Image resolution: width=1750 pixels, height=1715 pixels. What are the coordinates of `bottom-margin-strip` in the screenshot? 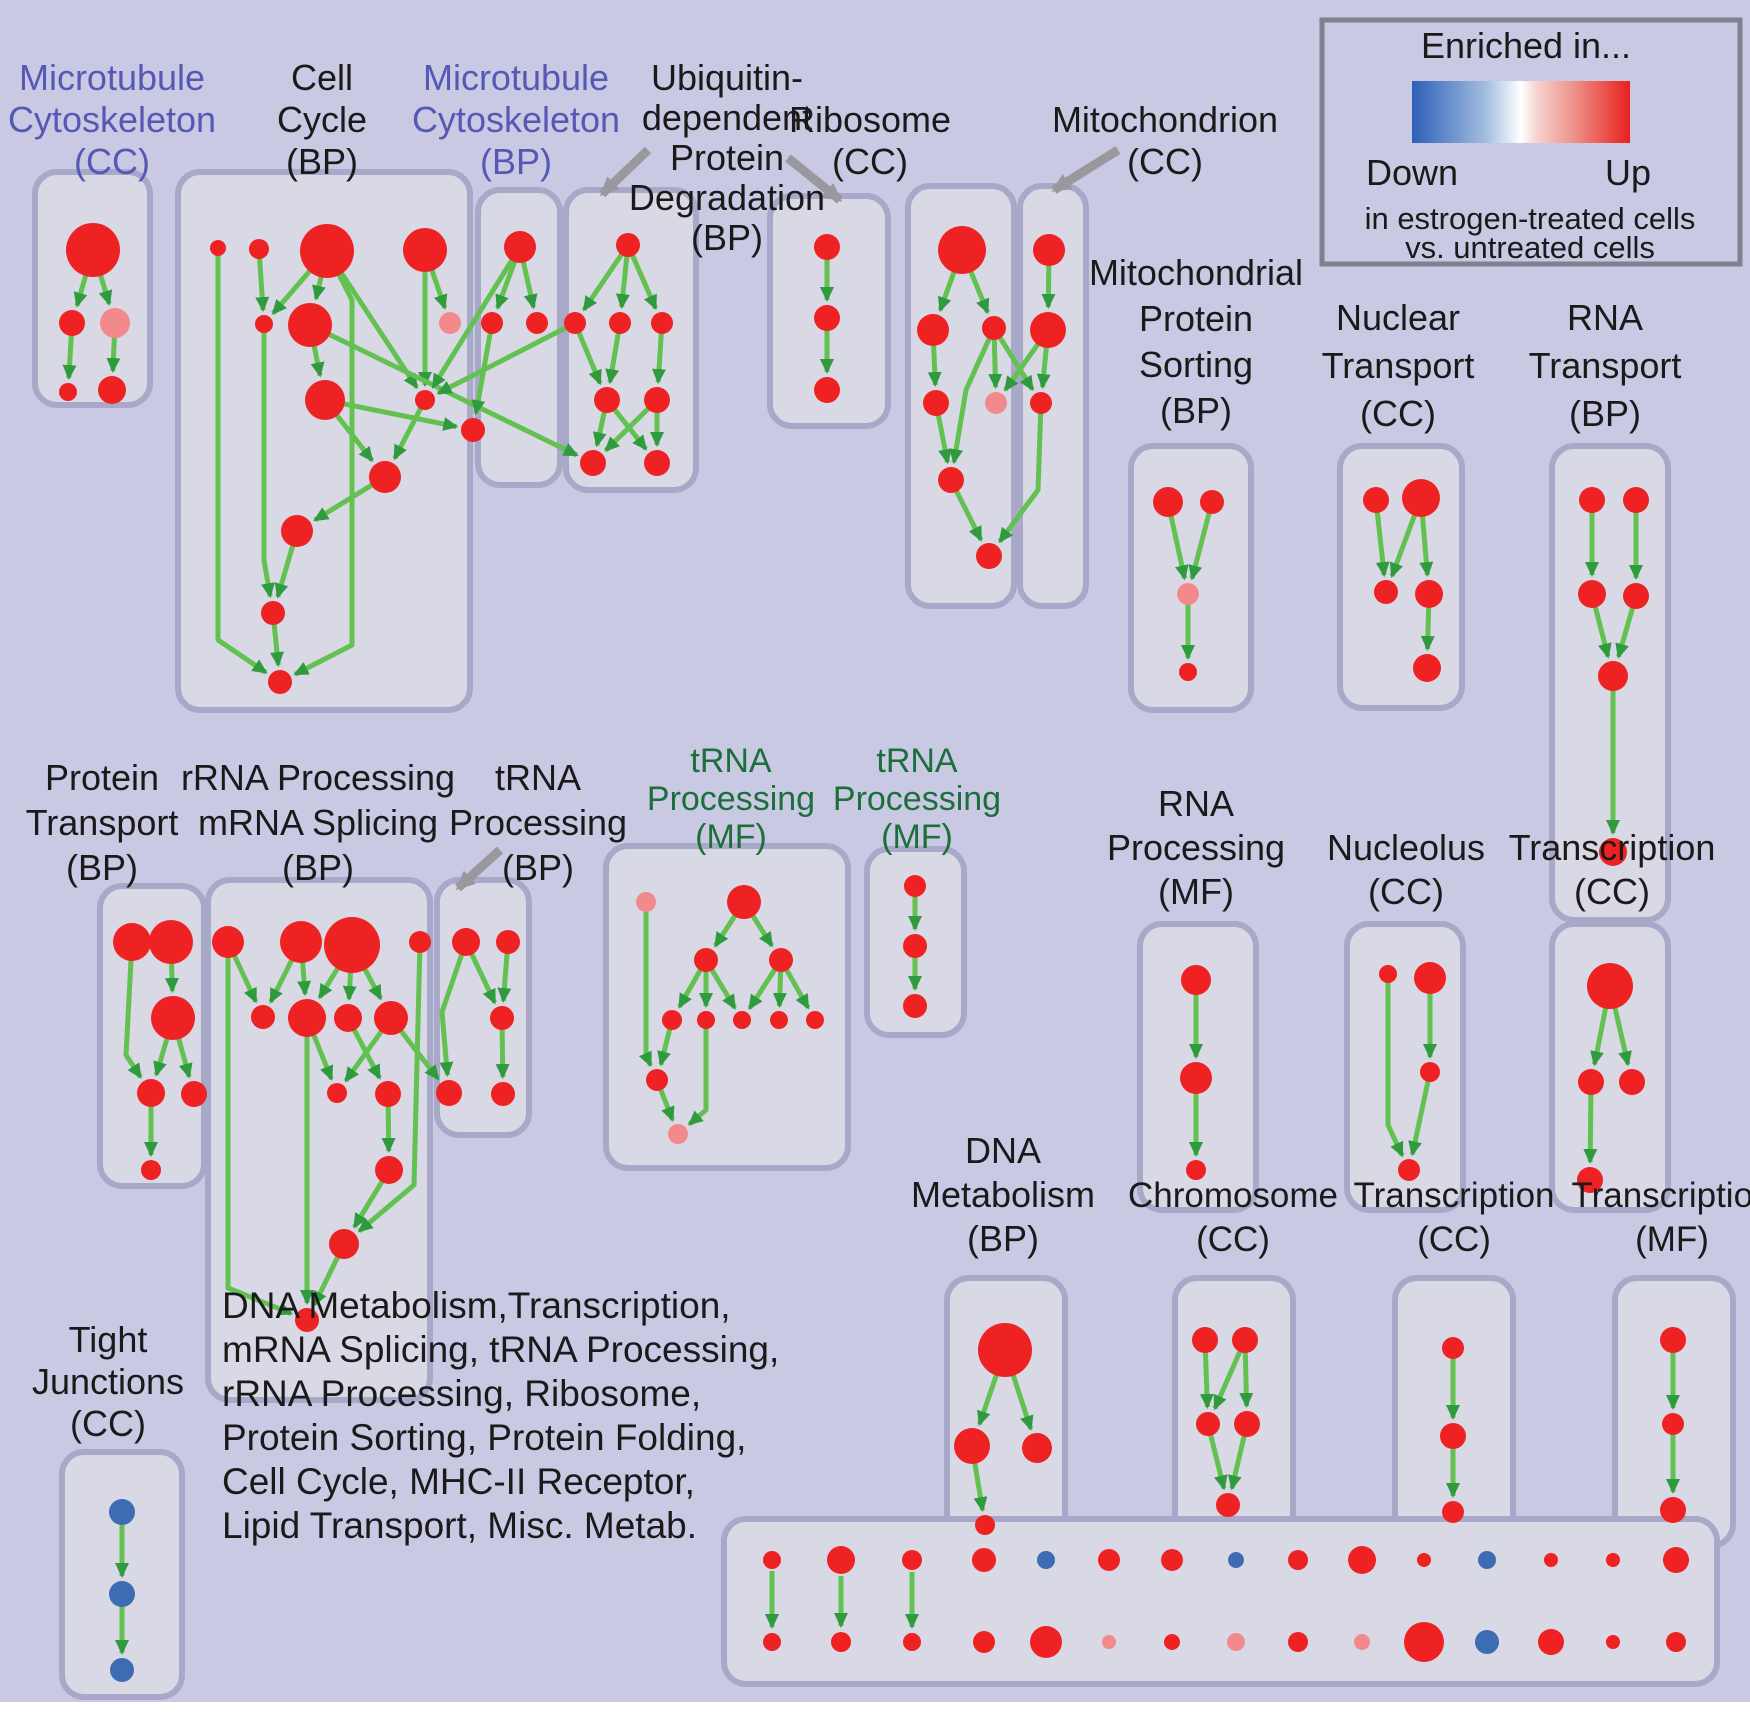 It's located at (875, 1708).